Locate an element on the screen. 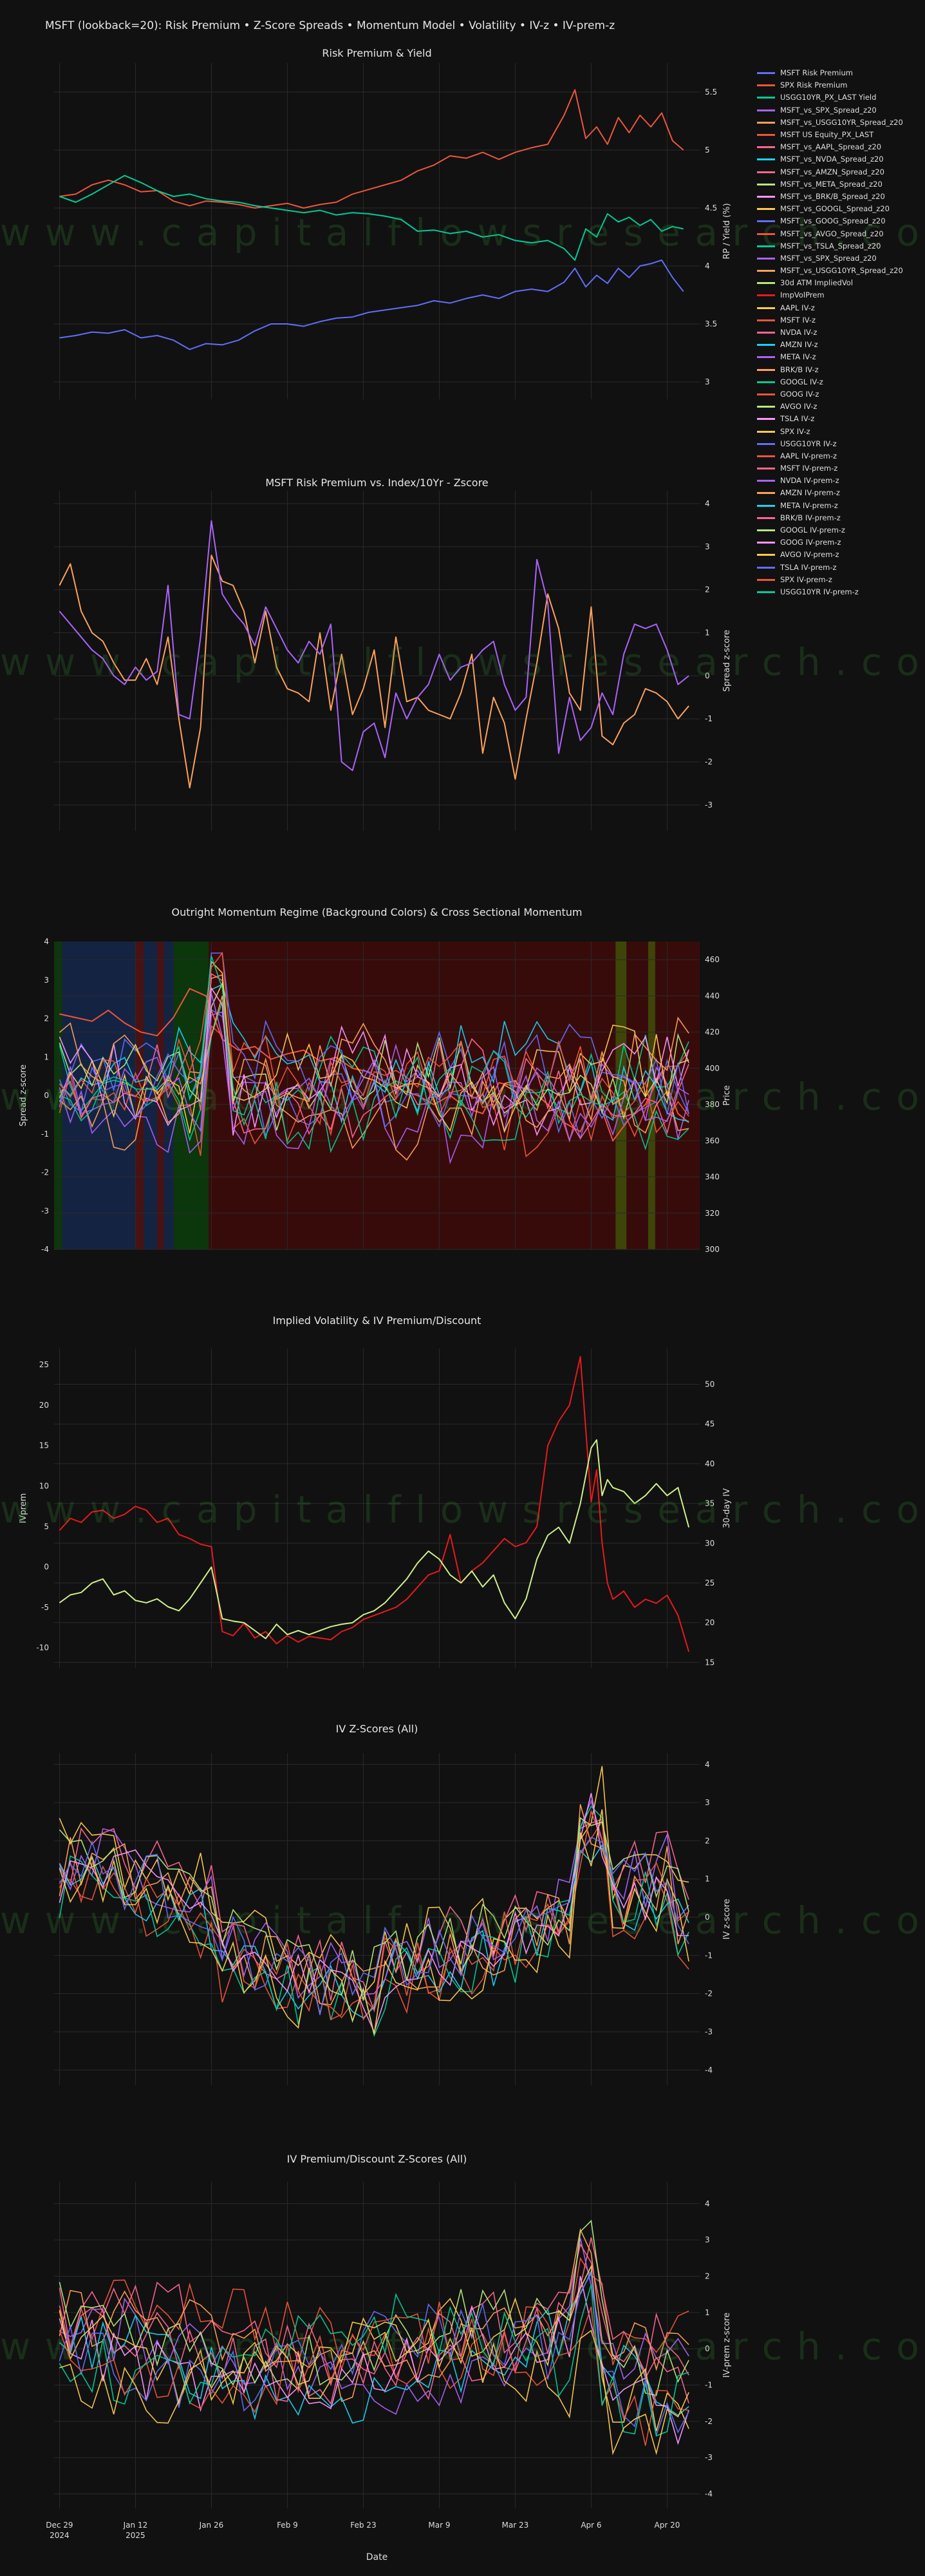 The width and height of the screenshot is (925, 2576). legend-item: ImpVolPrem is located at coordinates (830, 295).